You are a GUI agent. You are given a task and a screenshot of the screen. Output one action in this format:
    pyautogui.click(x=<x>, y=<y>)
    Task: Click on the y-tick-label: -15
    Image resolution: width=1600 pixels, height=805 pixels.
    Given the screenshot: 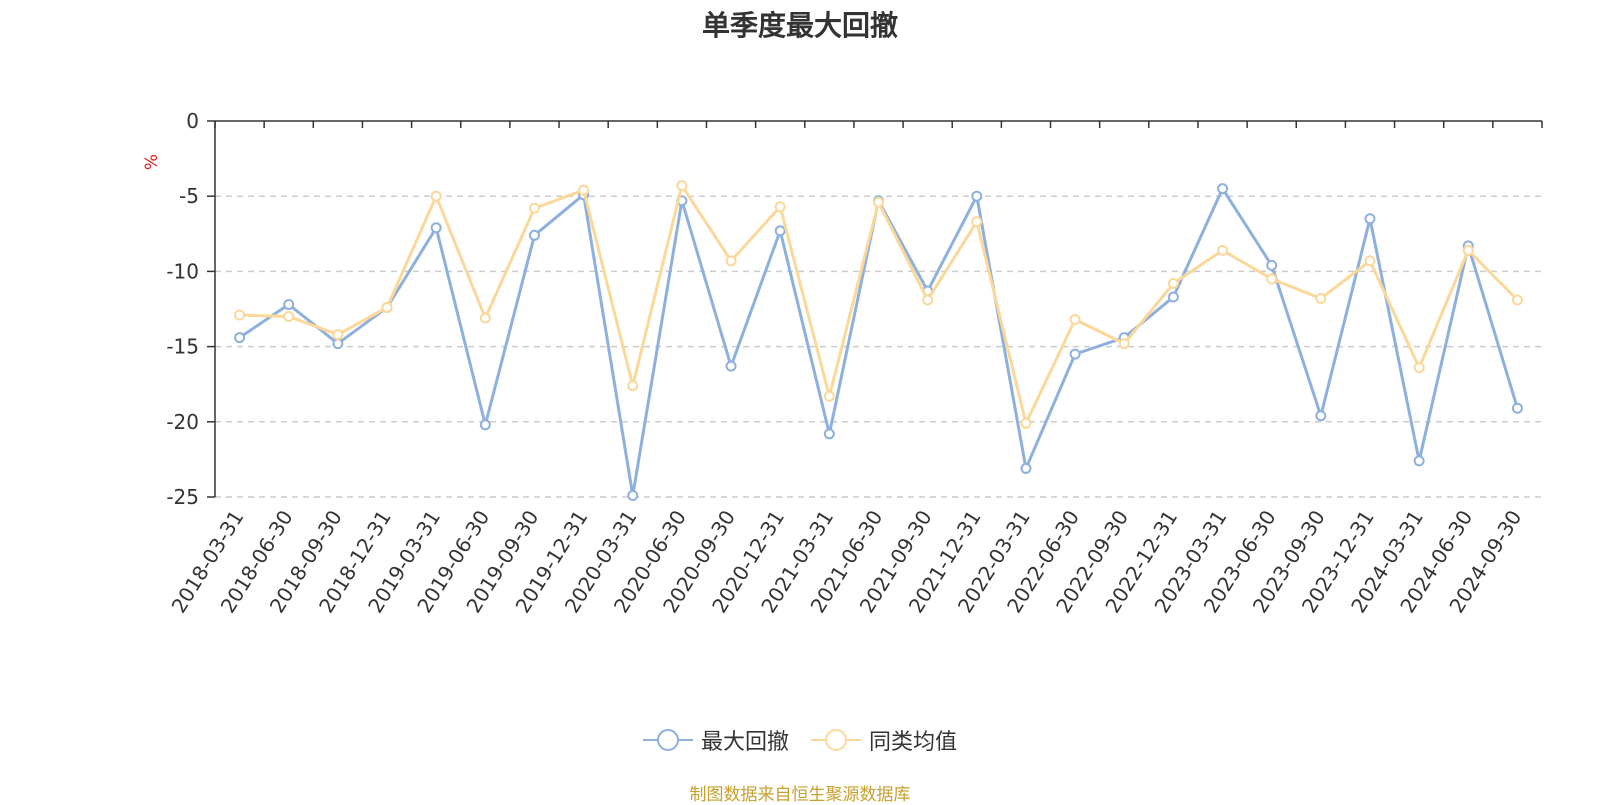 What is the action you would take?
    pyautogui.click(x=182, y=347)
    